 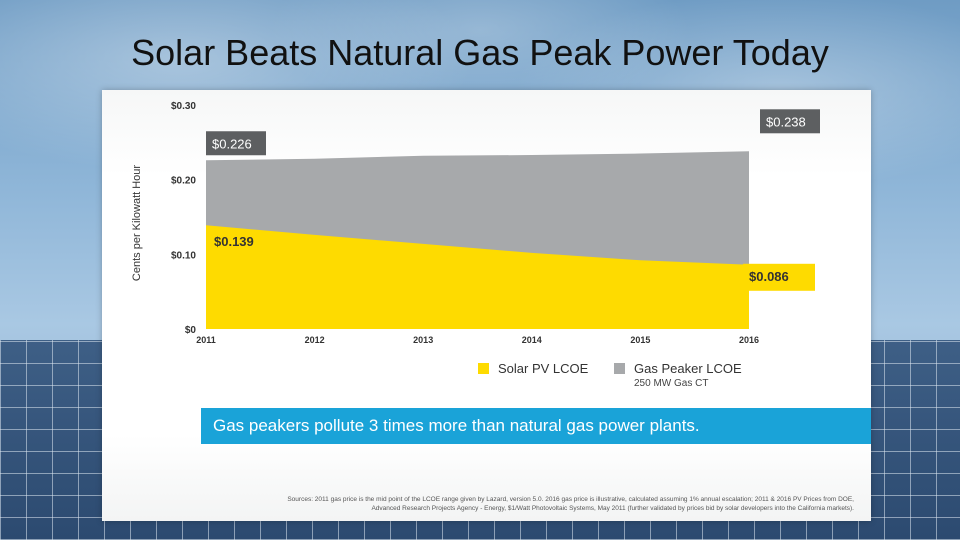 What do you see at coordinates (183, 106) in the screenshot?
I see `y-tick-label: $0.30` at bounding box center [183, 106].